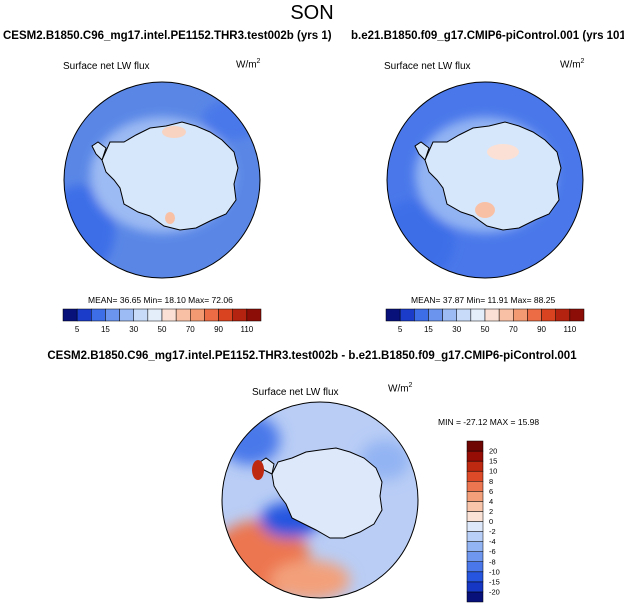 Image resolution: width=624 pixels, height=610 pixels. What do you see at coordinates (258, 470) in the screenshot?
I see `diff-hot-spot` at bounding box center [258, 470].